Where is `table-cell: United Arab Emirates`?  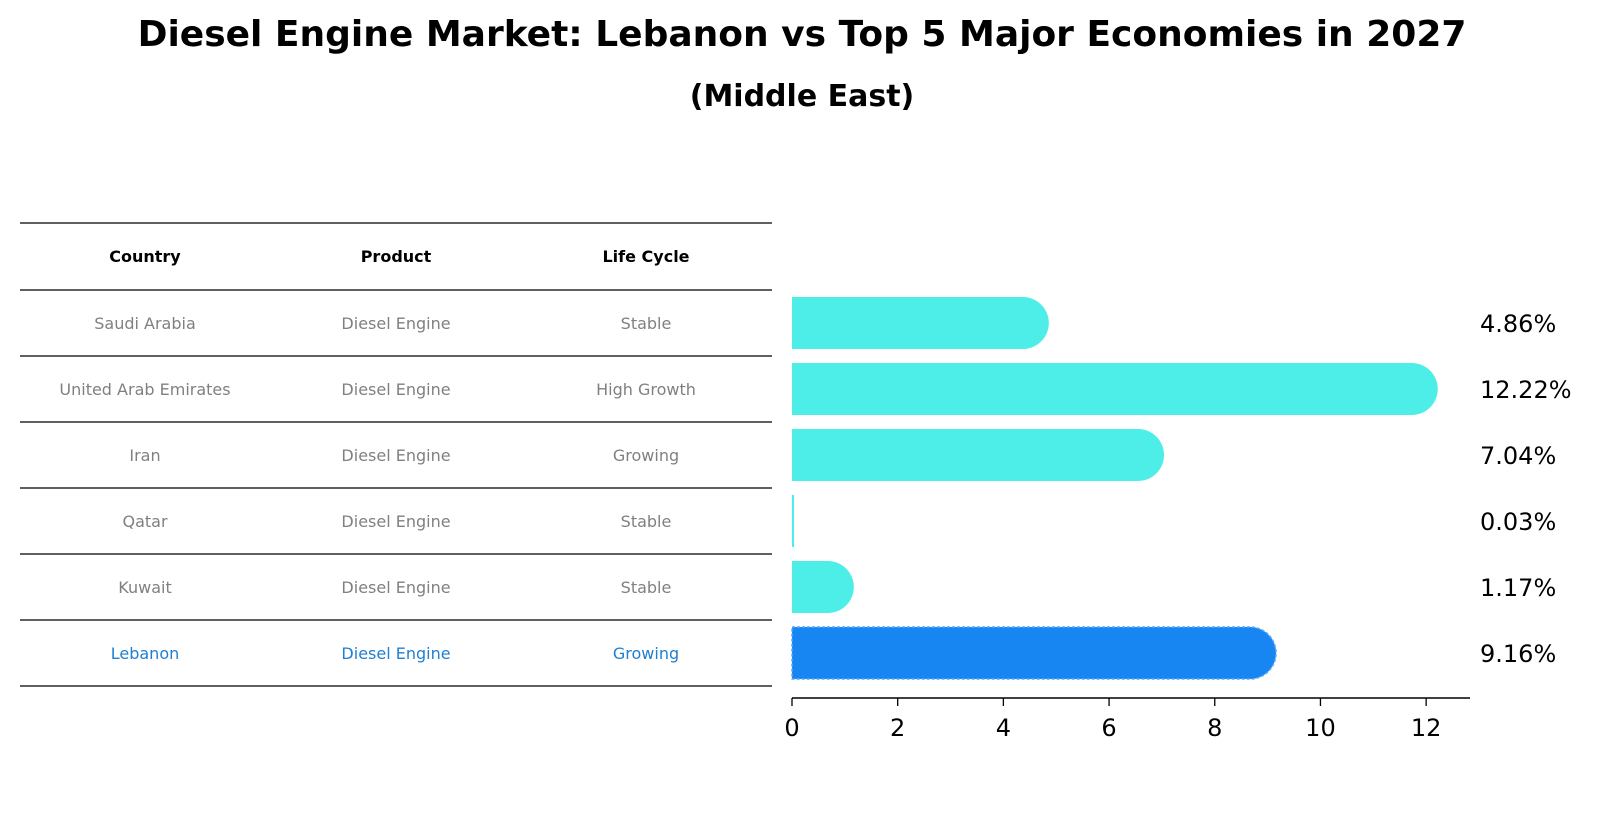 table-cell: United Arab Emirates is located at coordinates (144, 389).